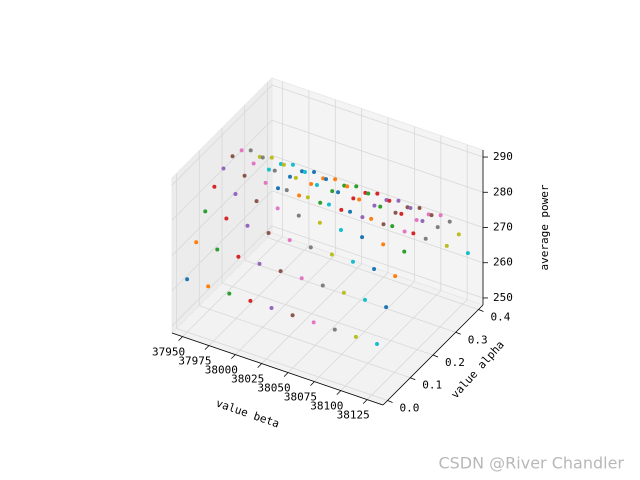 The width and height of the screenshot is (640, 480). Describe the element at coordinates (432, 385) in the screenshot. I see `y-tick-label: 0.1` at that location.